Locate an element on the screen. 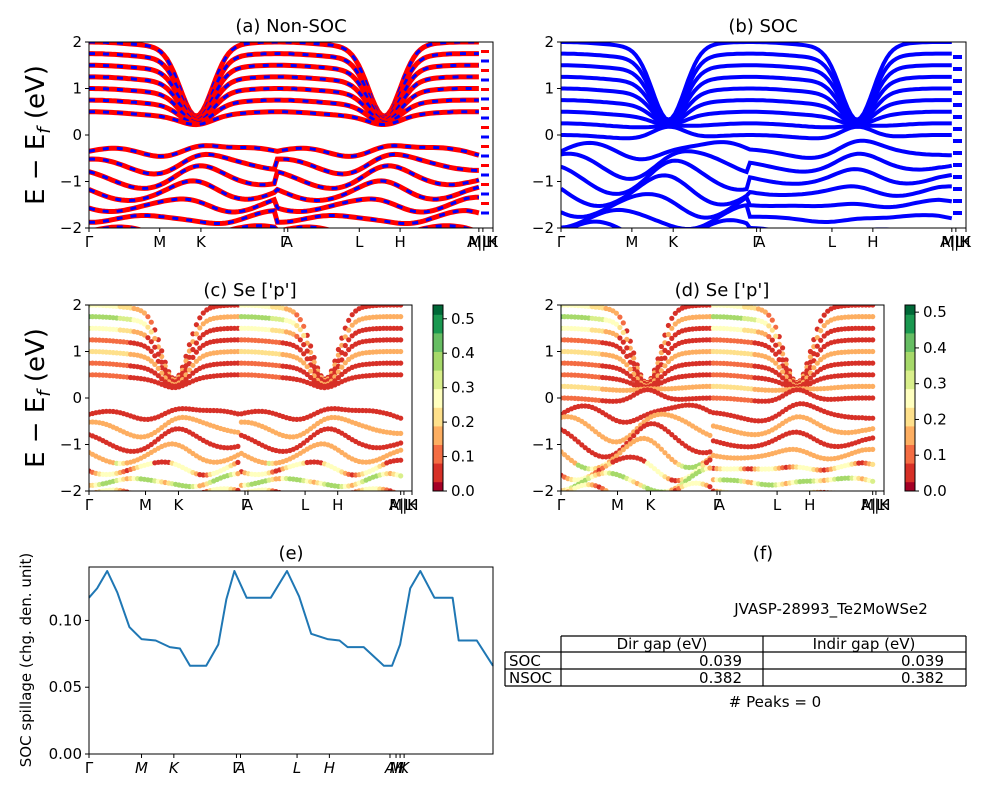 The height and width of the screenshot is (800, 1000). panel-a-bands is located at coordinates (289, 135).